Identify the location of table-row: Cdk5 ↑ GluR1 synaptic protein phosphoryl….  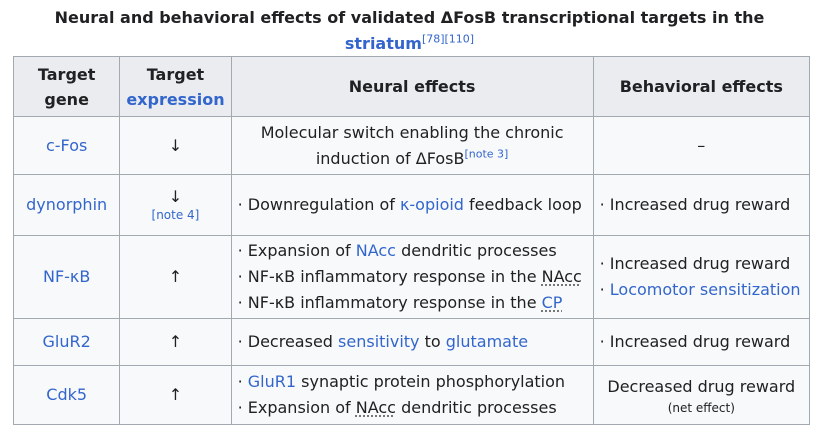
(411, 395).